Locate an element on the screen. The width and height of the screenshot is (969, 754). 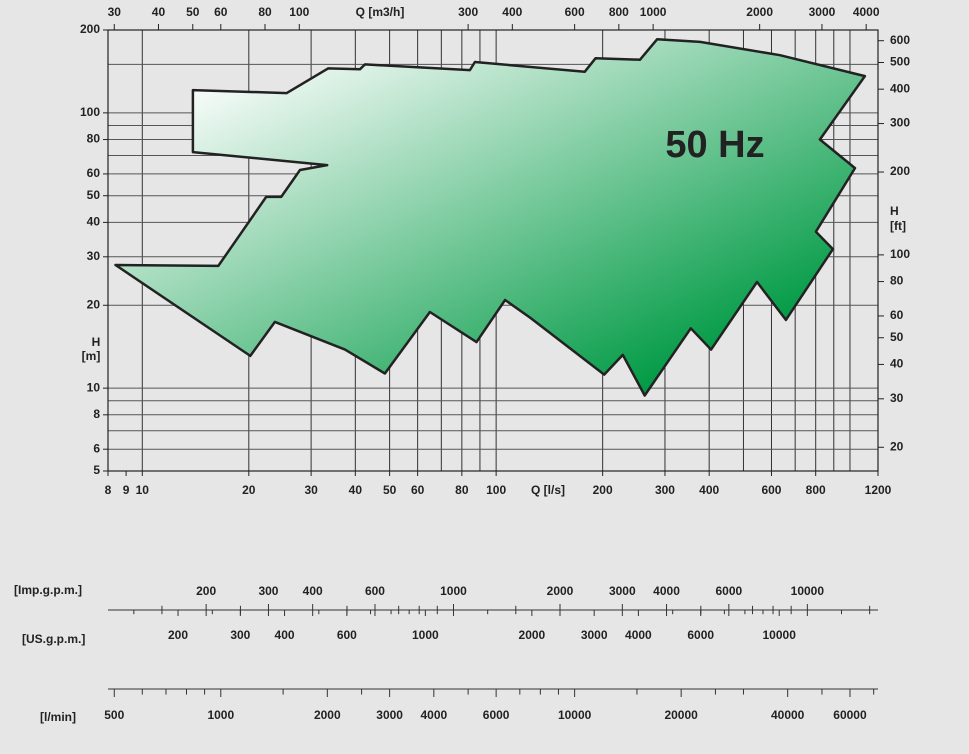
scale-label: [US.g.p.m.] is located at coordinates (53, 639).